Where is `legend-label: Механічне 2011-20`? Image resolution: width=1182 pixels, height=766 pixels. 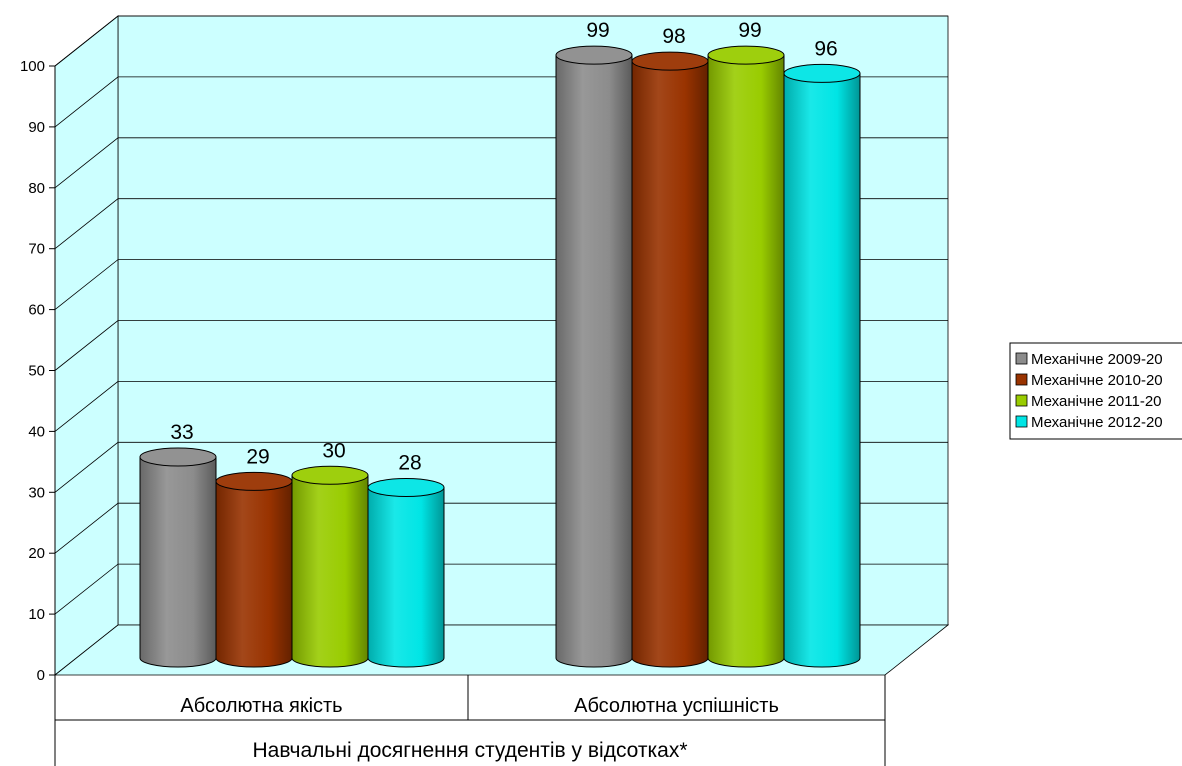
legend-label: Механічне 2011-20 is located at coordinates (1096, 401).